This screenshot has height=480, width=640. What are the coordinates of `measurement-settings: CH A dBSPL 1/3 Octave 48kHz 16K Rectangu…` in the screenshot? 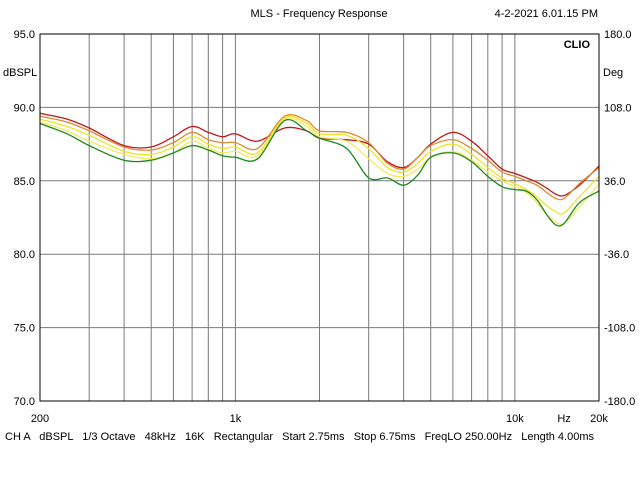 It's located at (300, 437).